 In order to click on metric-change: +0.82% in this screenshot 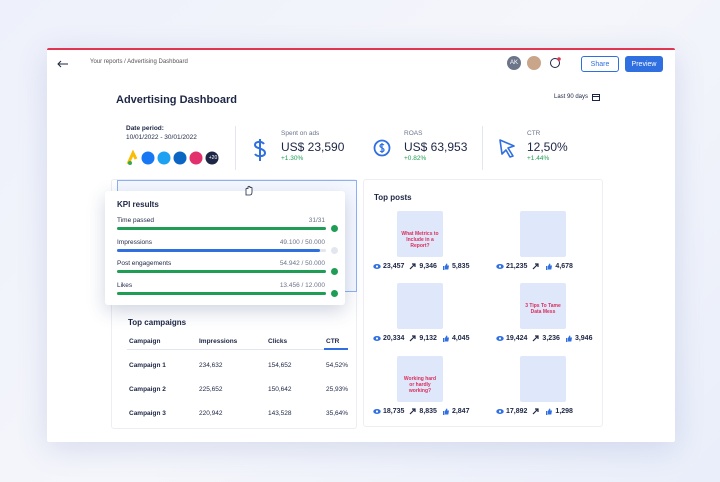, I will do `click(415, 158)`.